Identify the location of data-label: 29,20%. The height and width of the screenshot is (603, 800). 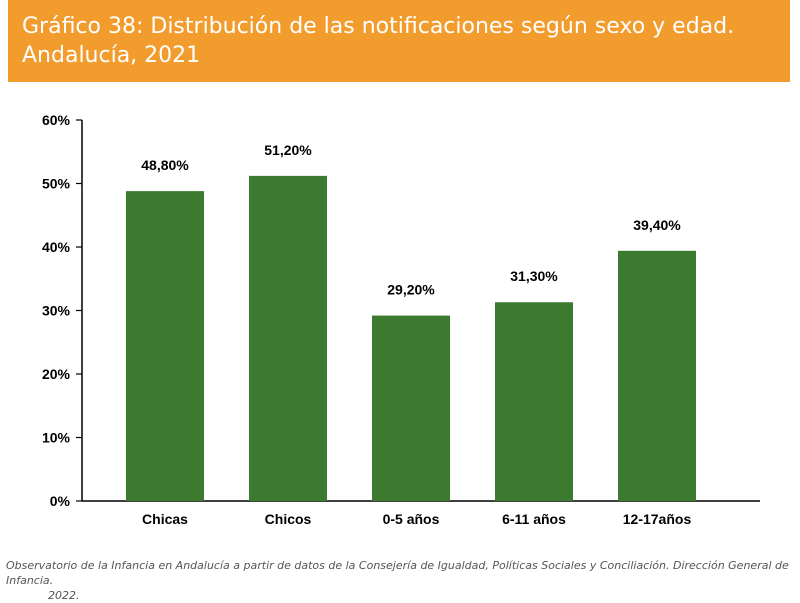
(411, 290).